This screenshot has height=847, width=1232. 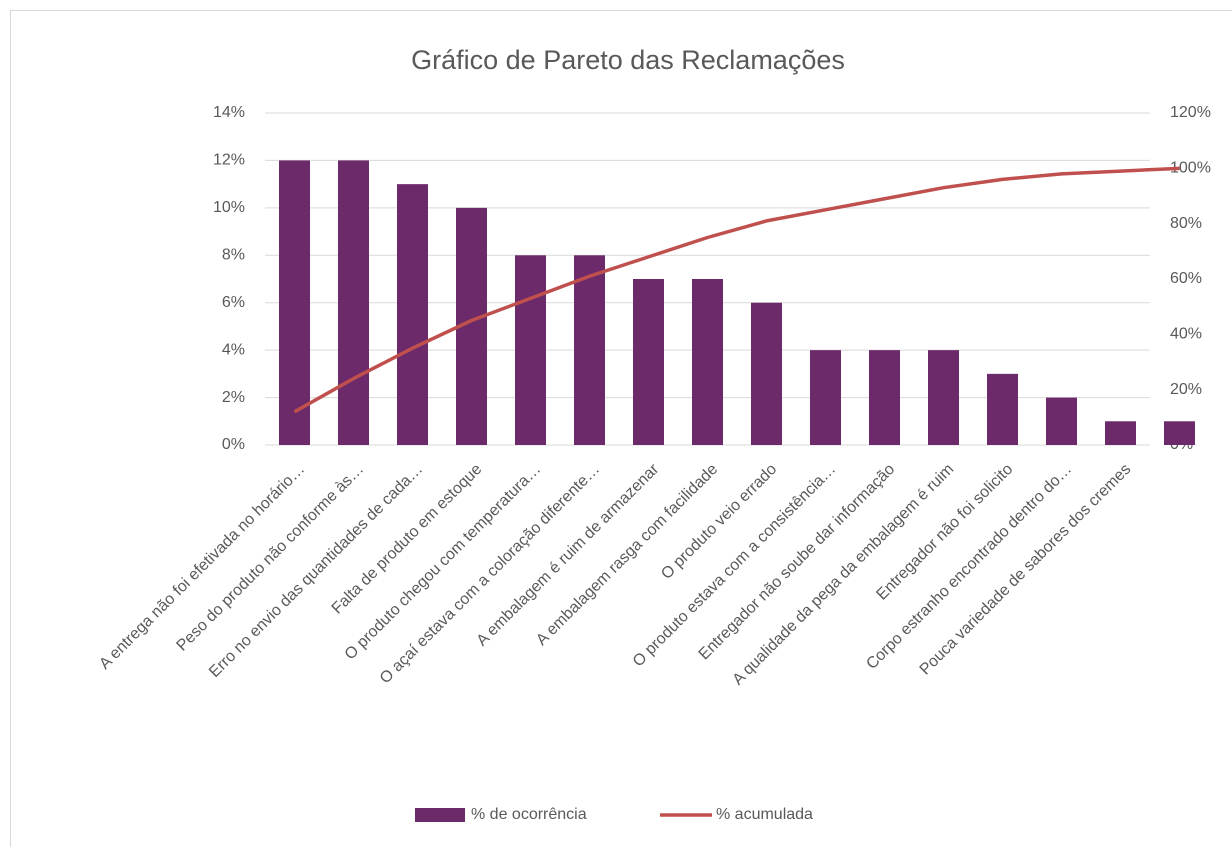 What do you see at coordinates (1186, 223) in the screenshot?
I see `y2-tick-label: 80%` at bounding box center [1186, 223].